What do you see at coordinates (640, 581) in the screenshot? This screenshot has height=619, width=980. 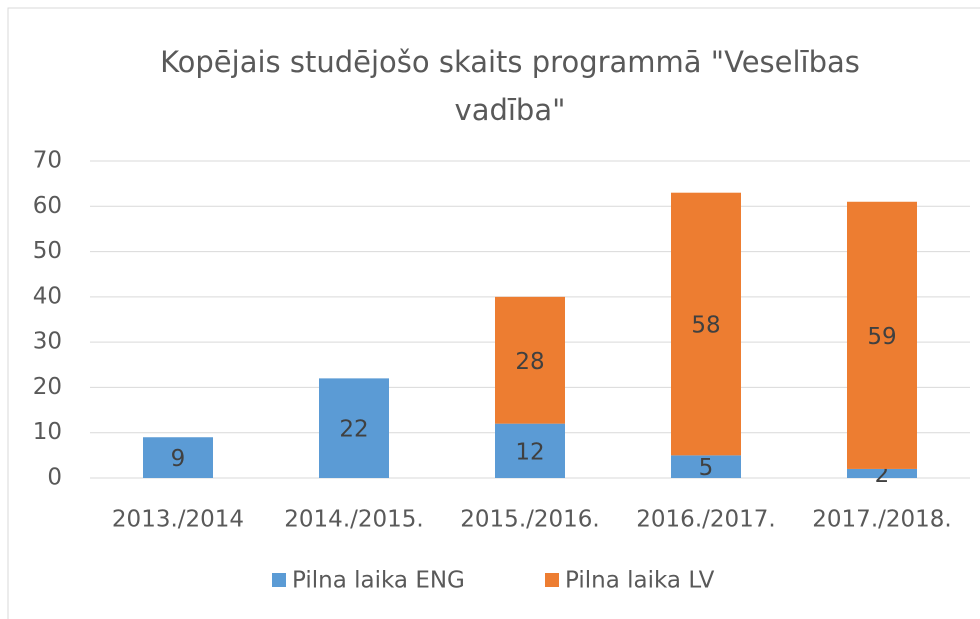 I see `legend-label: Pilna laika LV` at bounding box center [640, 581].